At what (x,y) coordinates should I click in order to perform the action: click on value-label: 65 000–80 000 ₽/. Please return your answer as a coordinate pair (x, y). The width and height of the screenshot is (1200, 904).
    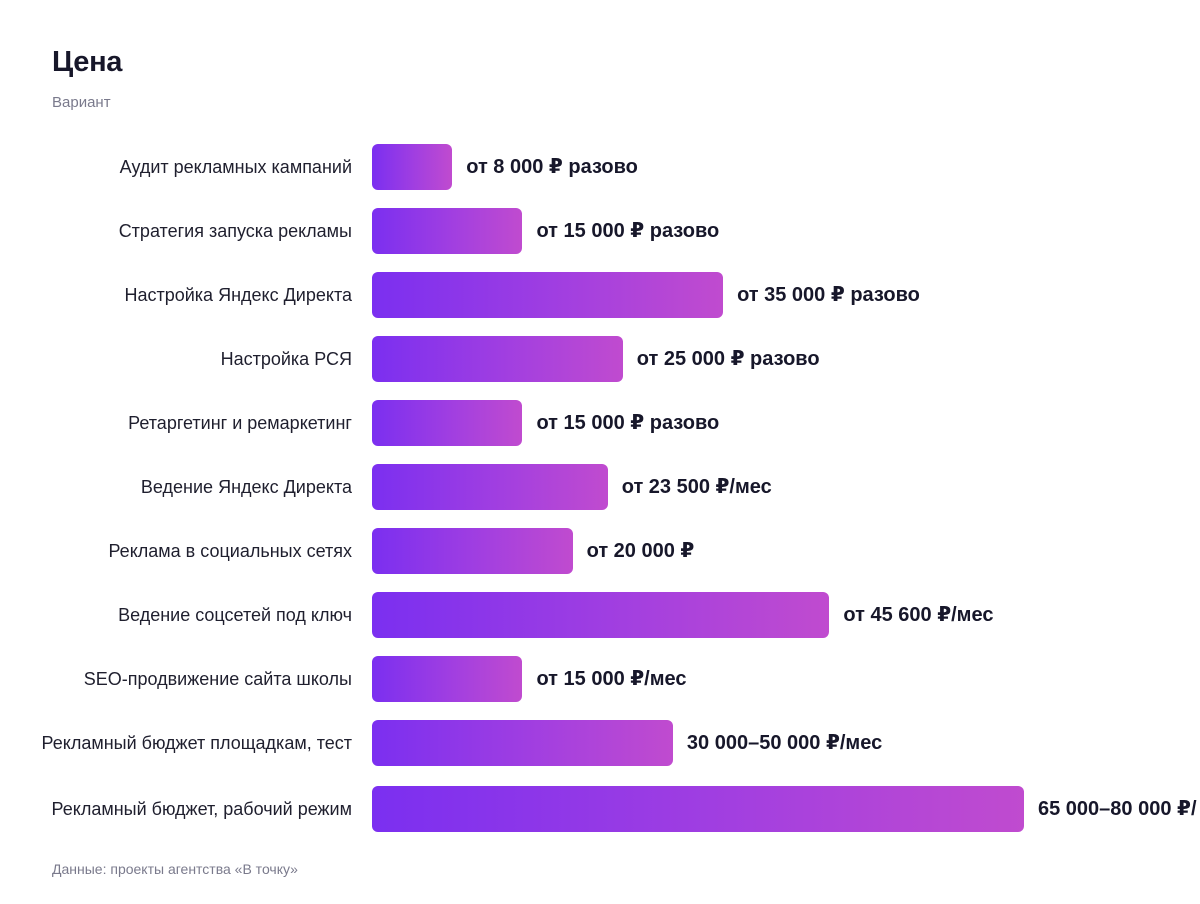
    Looking at the image, I should click on (1117, 809).